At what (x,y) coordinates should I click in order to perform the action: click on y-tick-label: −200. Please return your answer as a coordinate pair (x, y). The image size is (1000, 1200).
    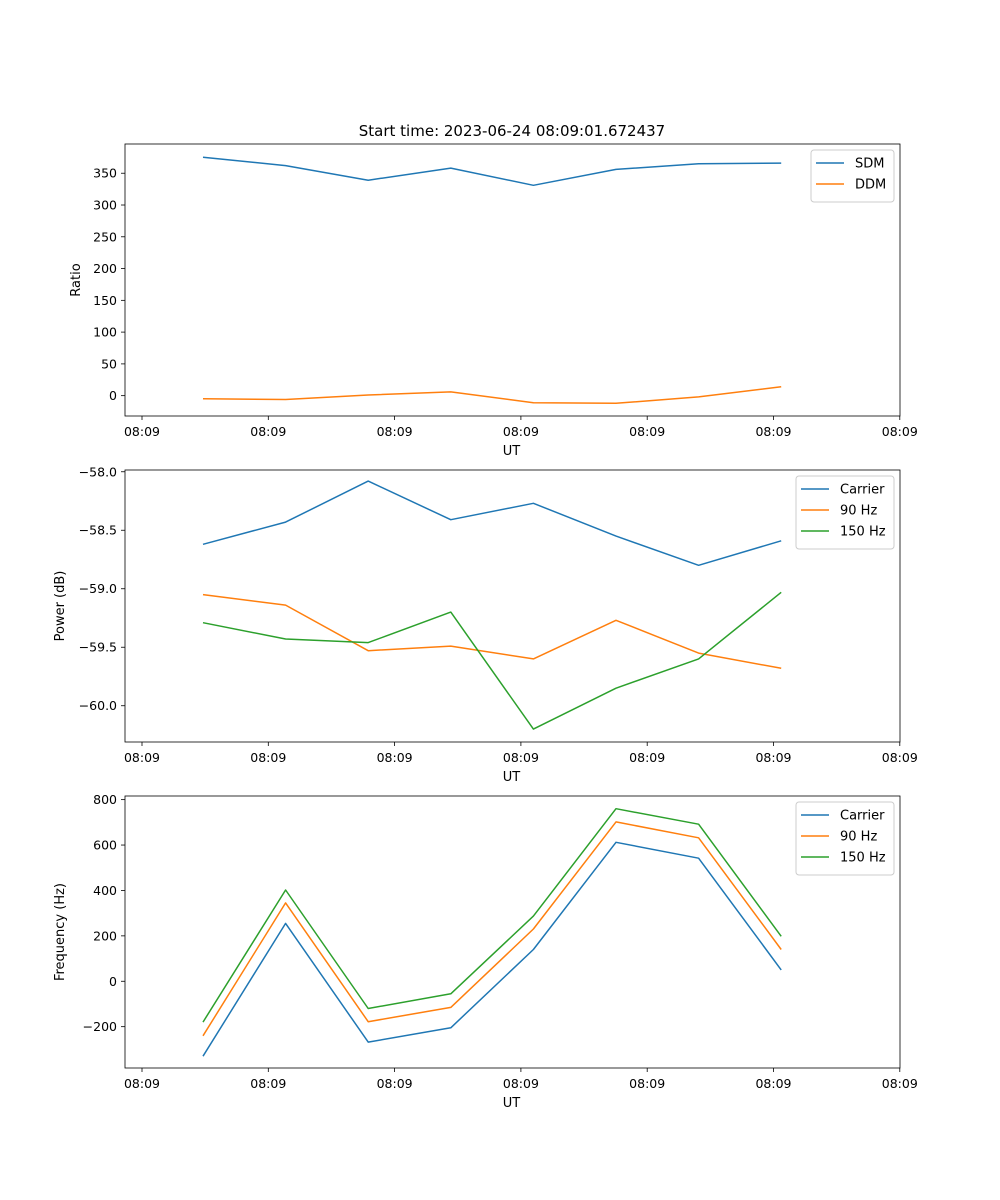
    Looking at the image, I should click on (100, 1026).